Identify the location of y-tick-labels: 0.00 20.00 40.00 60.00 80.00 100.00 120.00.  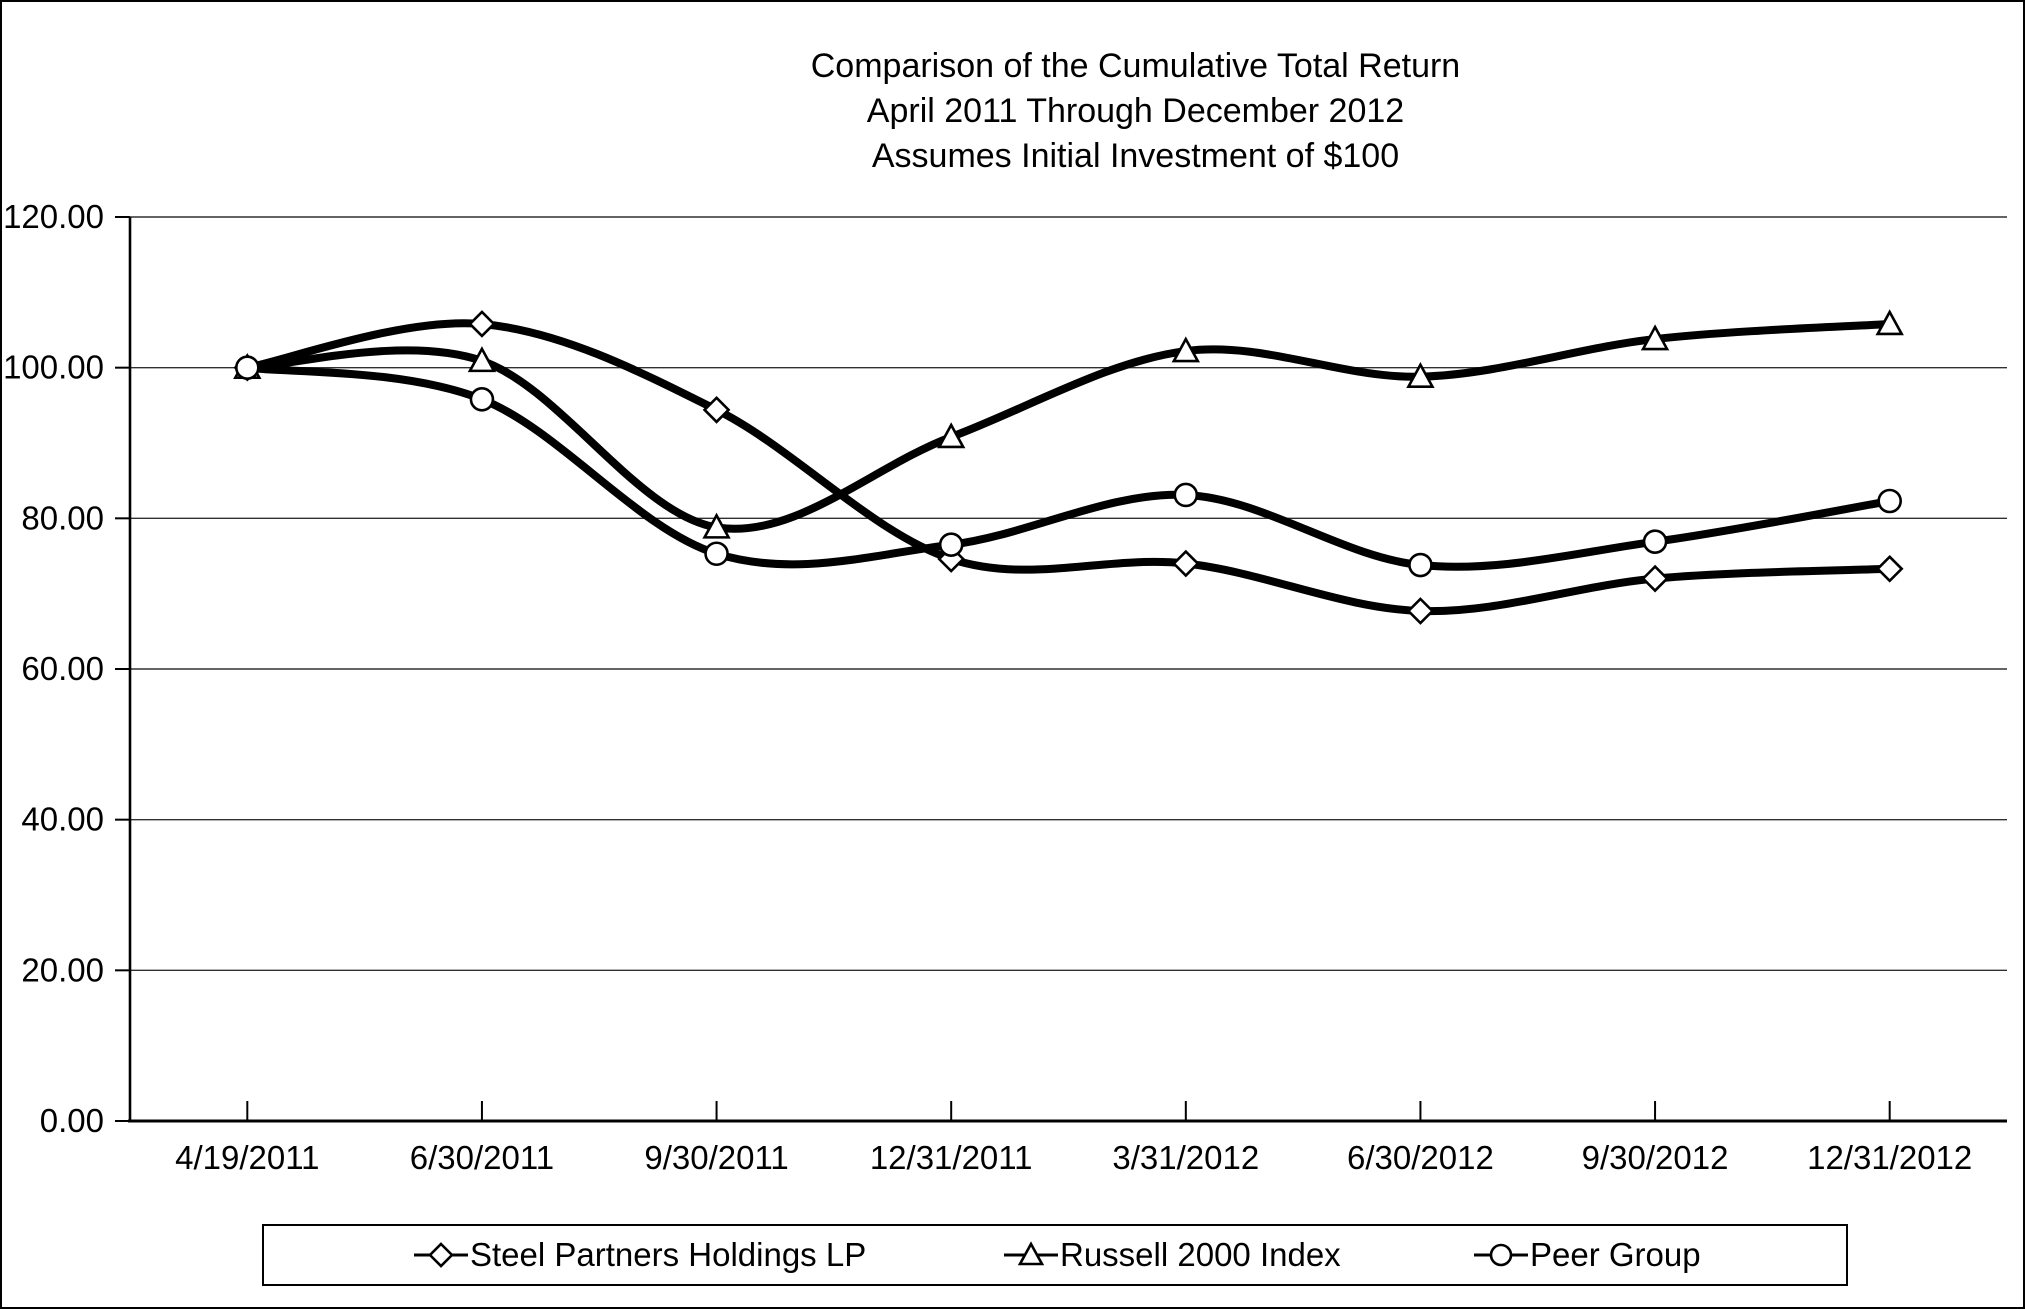
(53, 668).